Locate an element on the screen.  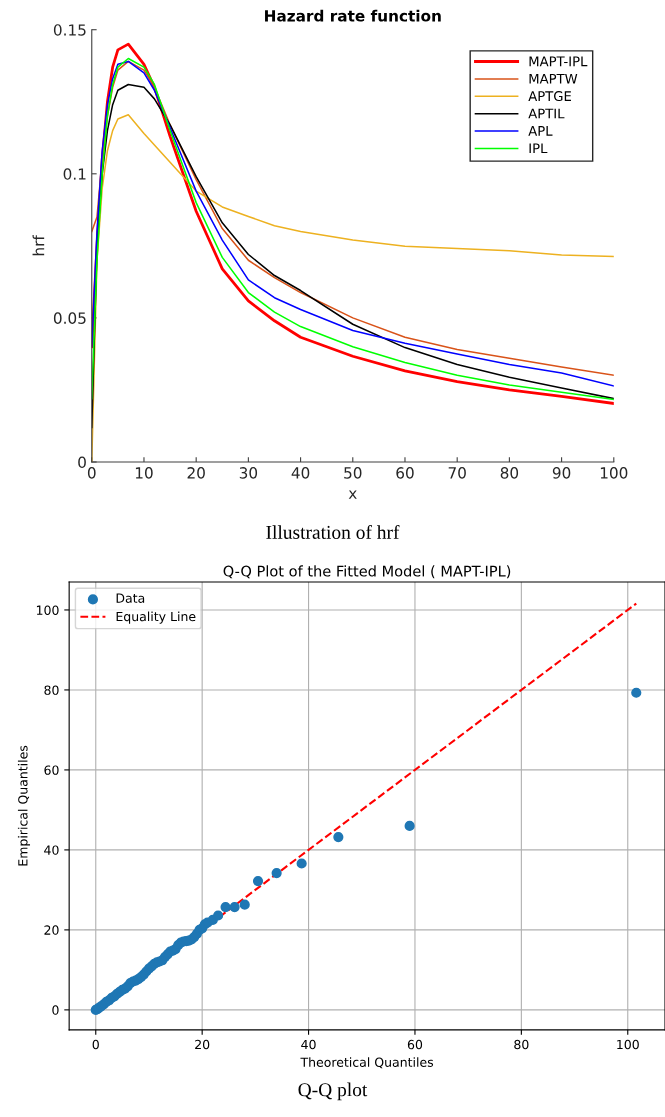
x-tick-label: 90 is located at coordinates (561, 473).